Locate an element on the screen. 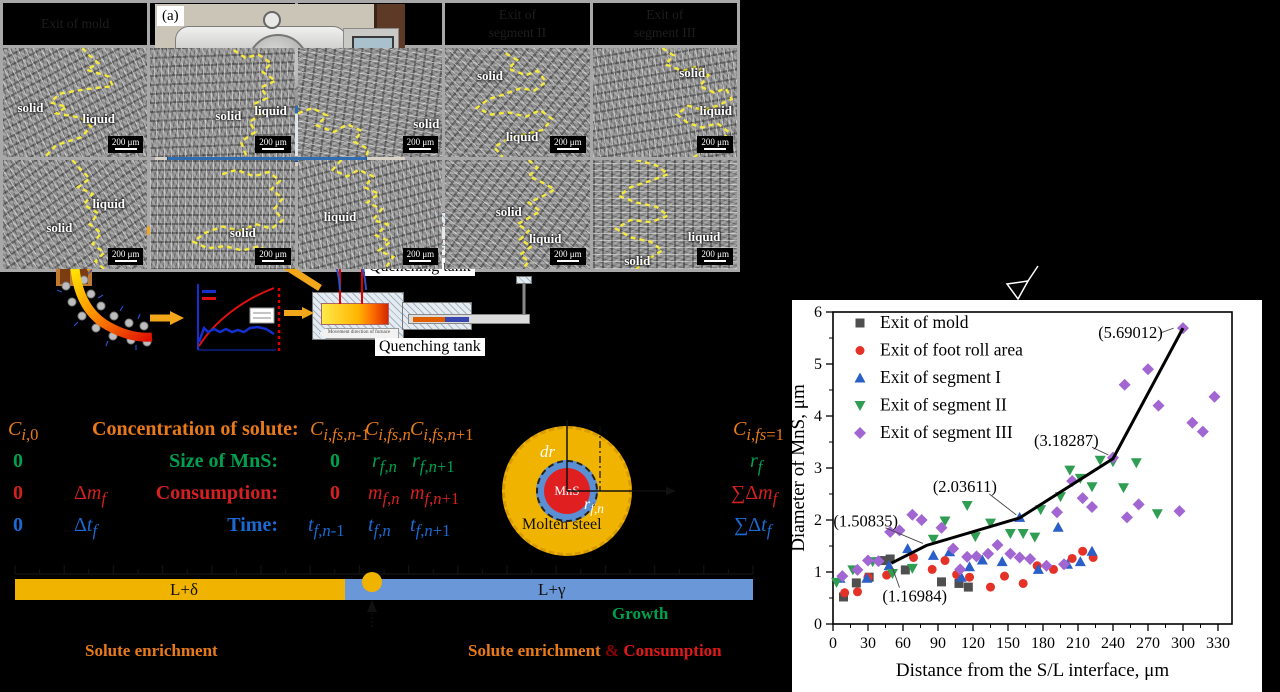  legend-label: Exit of foot roll area is located at coordinates (951, 350).